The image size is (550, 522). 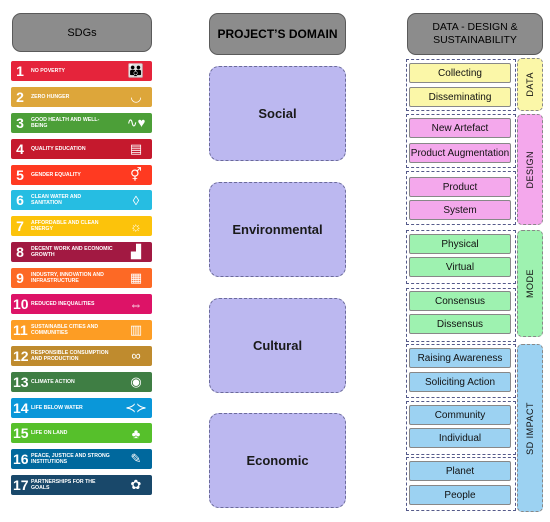 I want to click on water-drop-icon: ◊, so click(x=136, y=200).